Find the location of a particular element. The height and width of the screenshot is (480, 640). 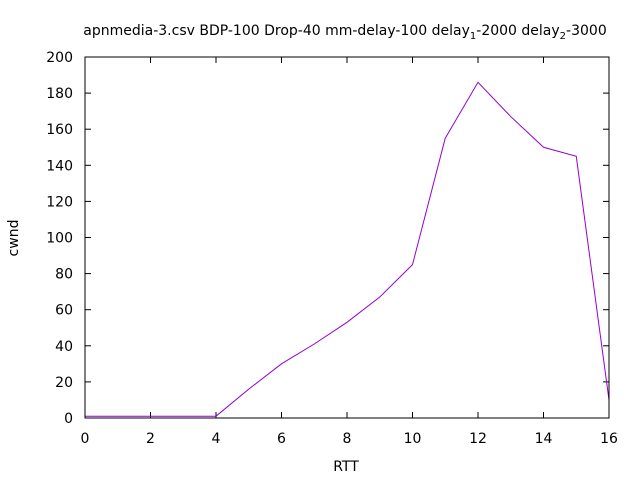

chart-title-sub1: 1 is located at coordinates (473, 36).